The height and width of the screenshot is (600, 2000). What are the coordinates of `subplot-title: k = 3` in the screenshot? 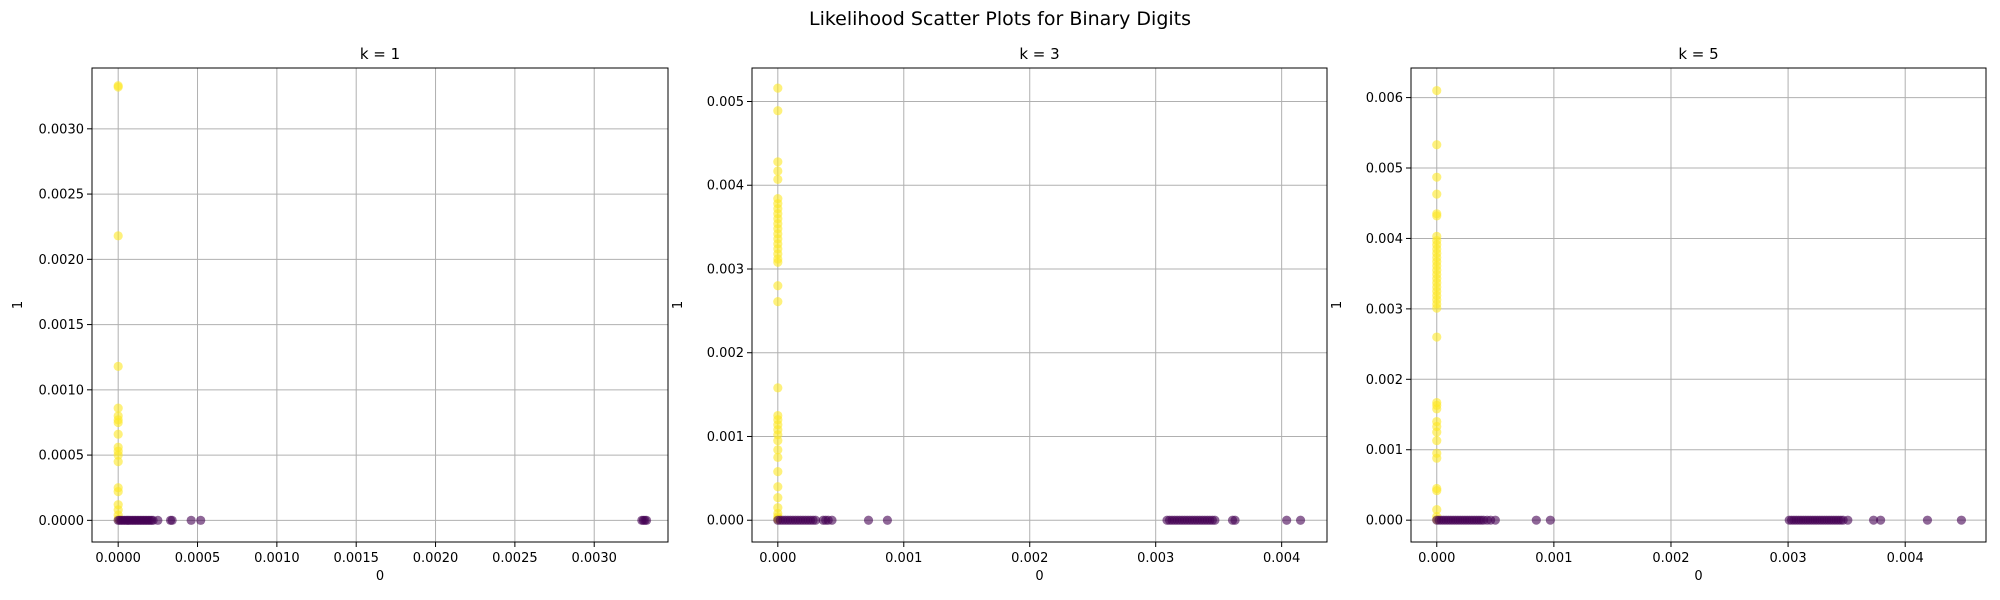 It's located at (1039, 54).